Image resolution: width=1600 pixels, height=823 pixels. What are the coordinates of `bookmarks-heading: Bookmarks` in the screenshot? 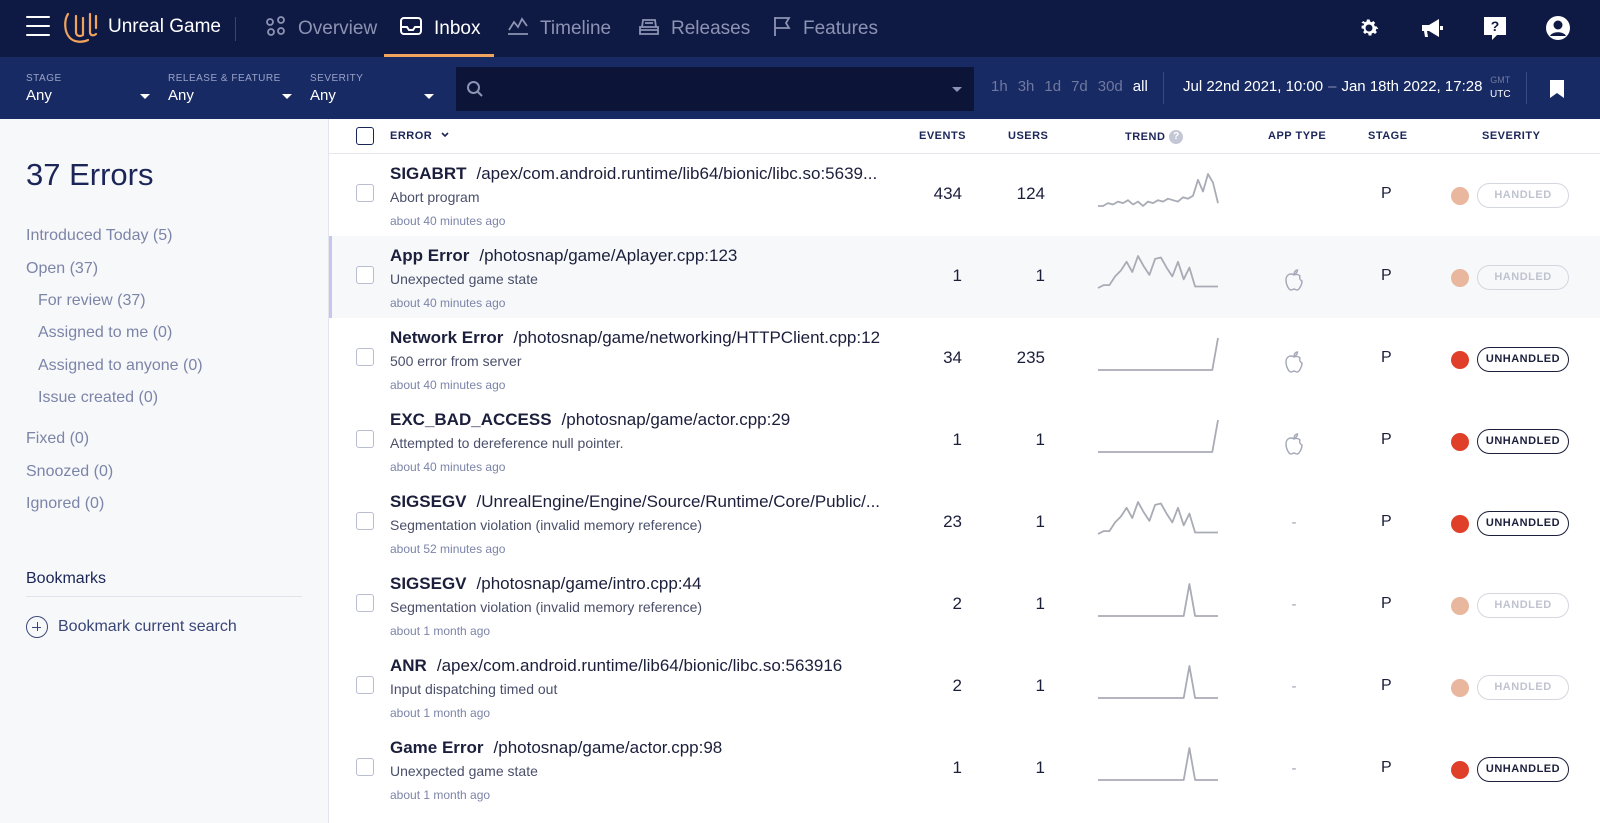 It's located at (66, 578).